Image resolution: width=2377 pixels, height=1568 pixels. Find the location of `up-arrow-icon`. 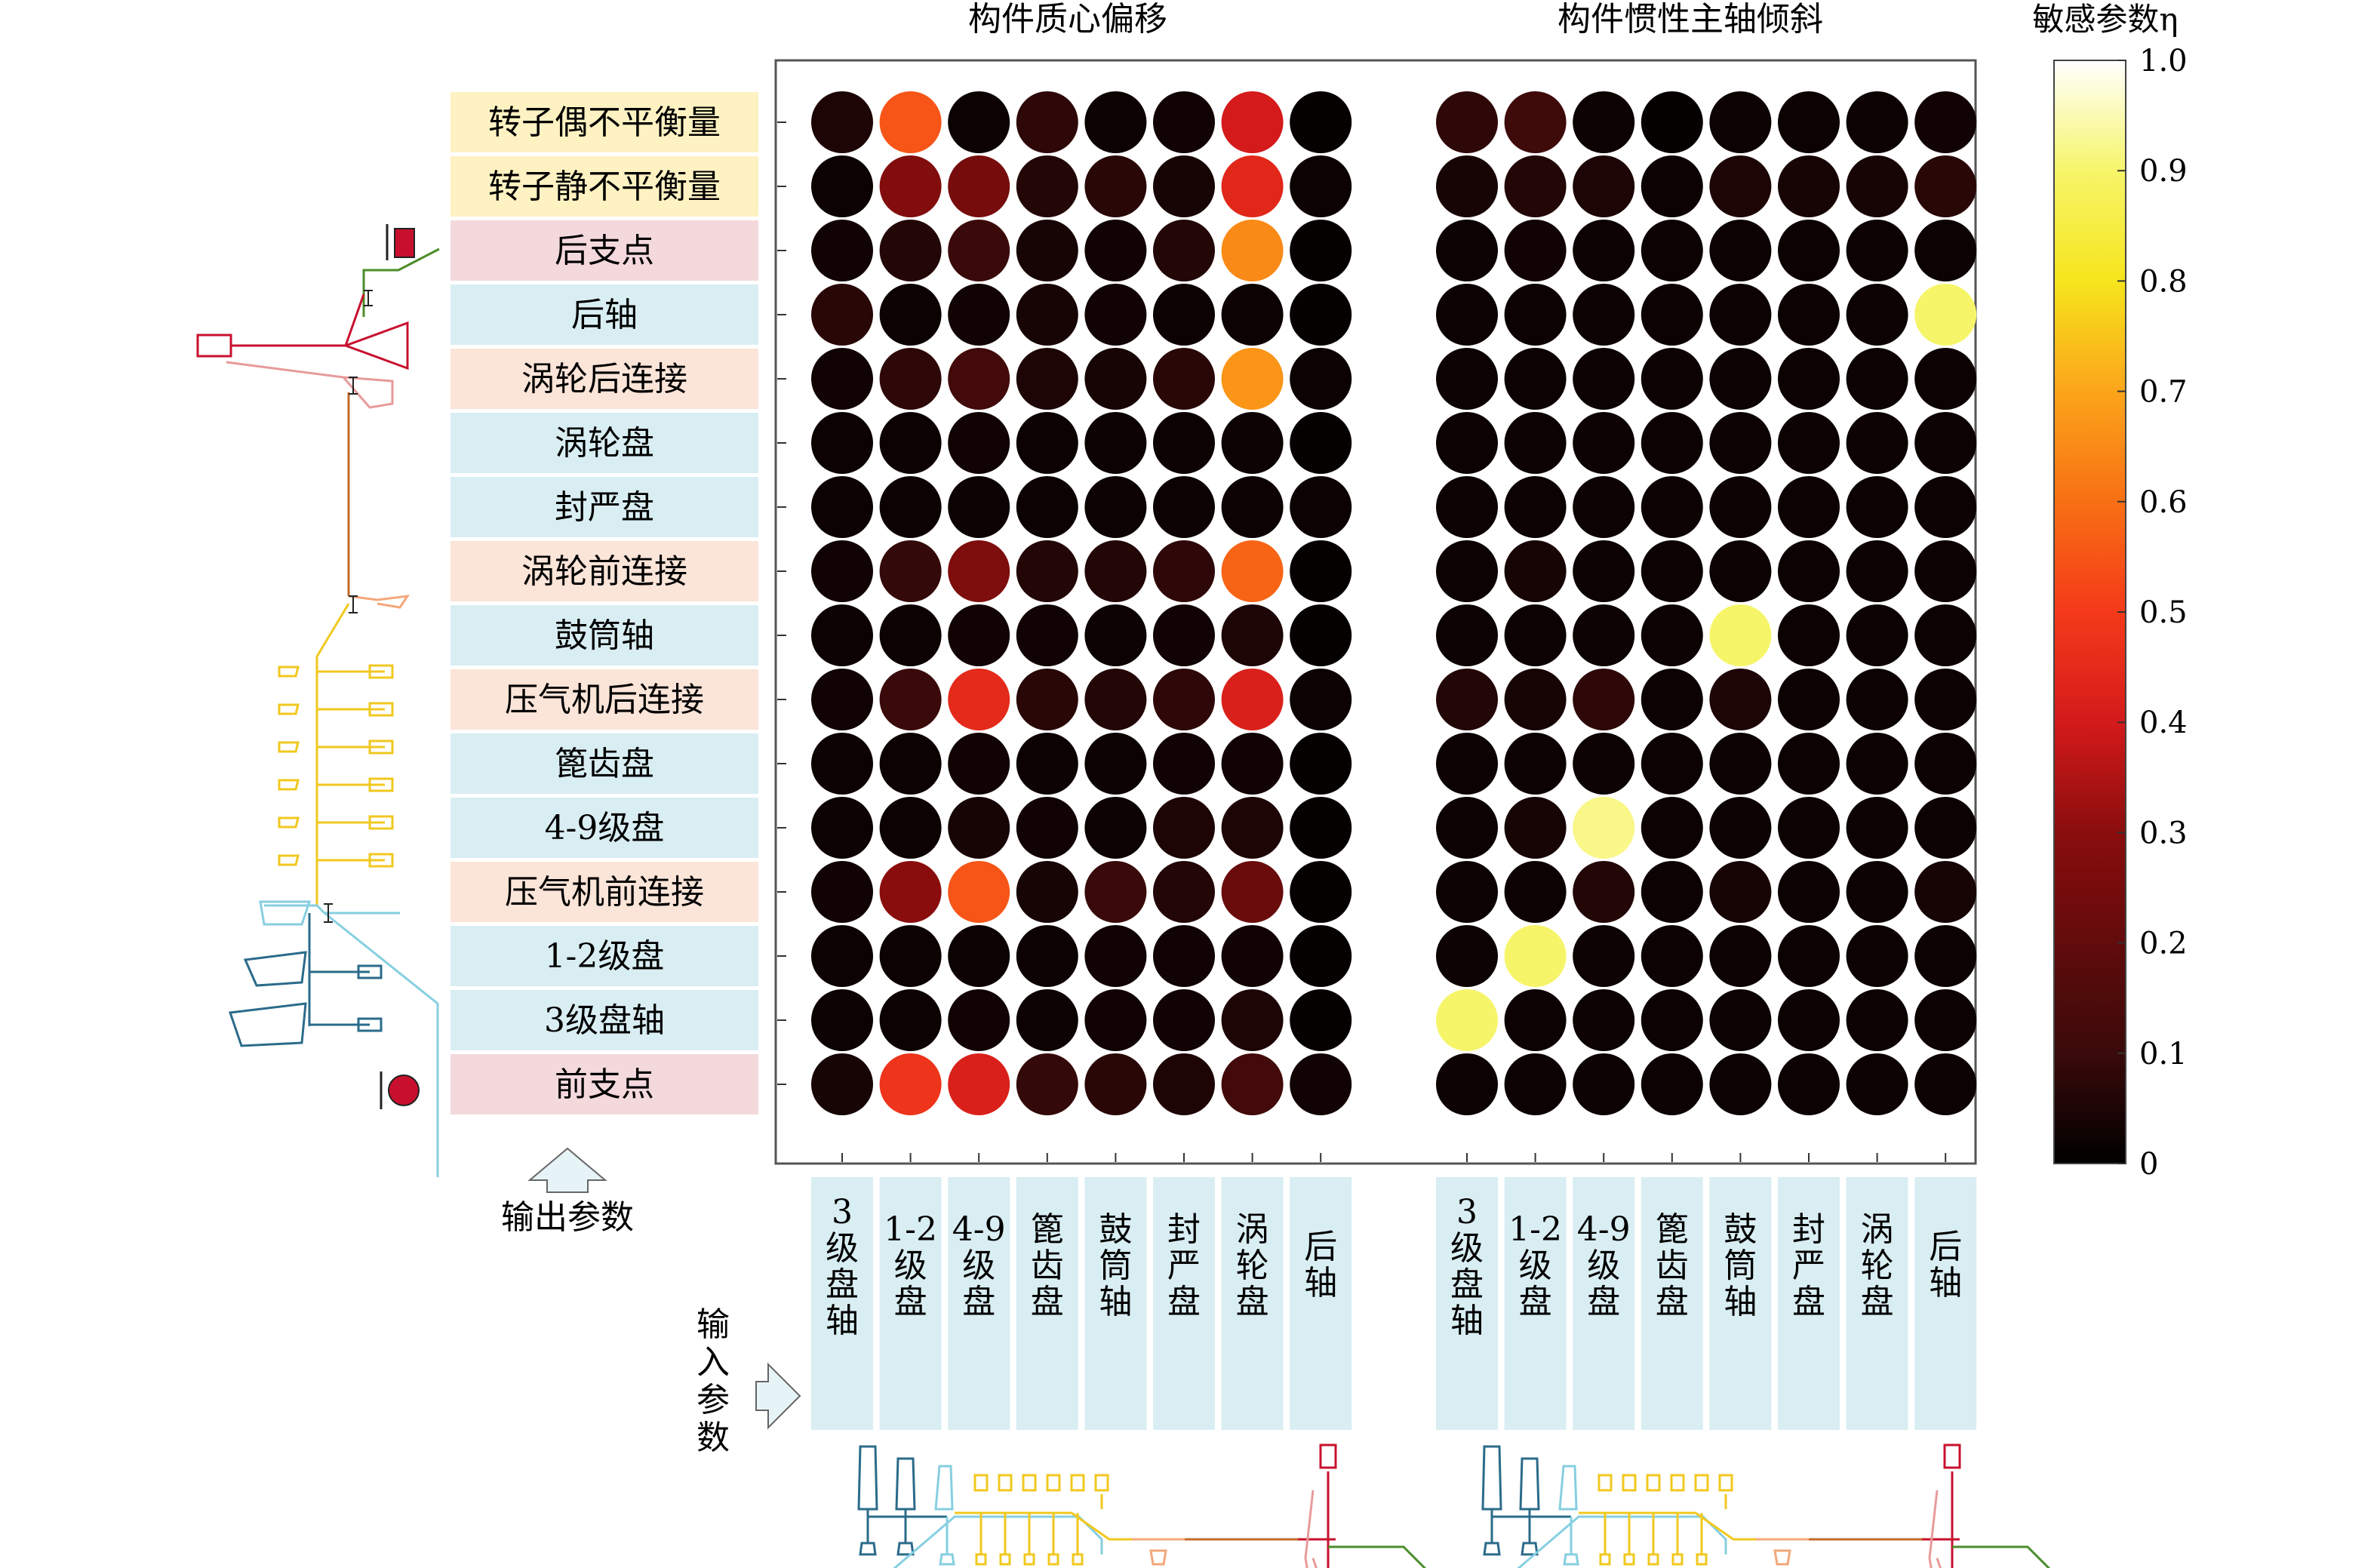

up-arrow-icon is located at coordinates (567, 1170).